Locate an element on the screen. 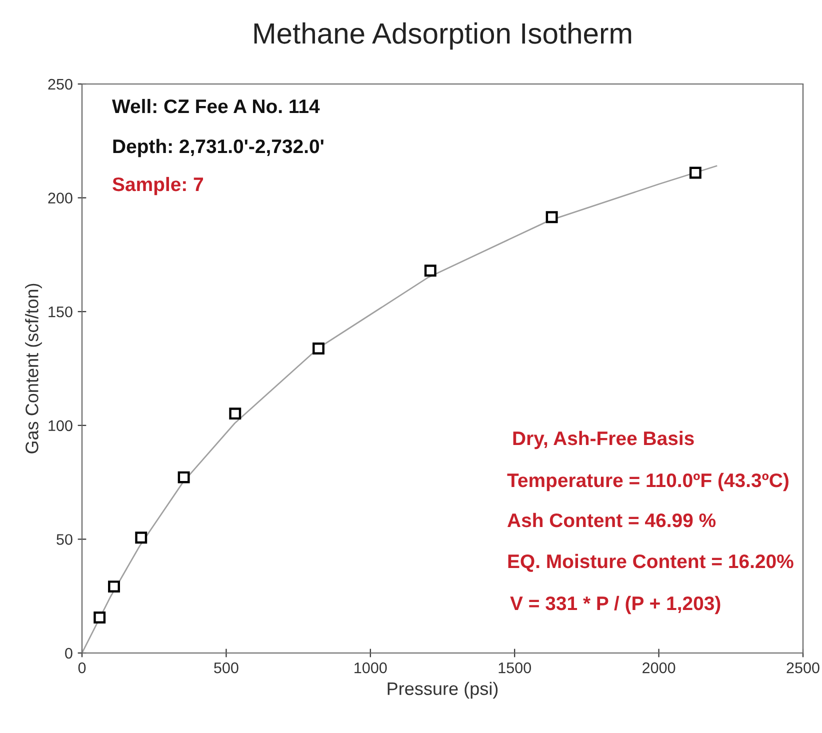  x-tick-label: 1500 is located at coordinates (514, 668).